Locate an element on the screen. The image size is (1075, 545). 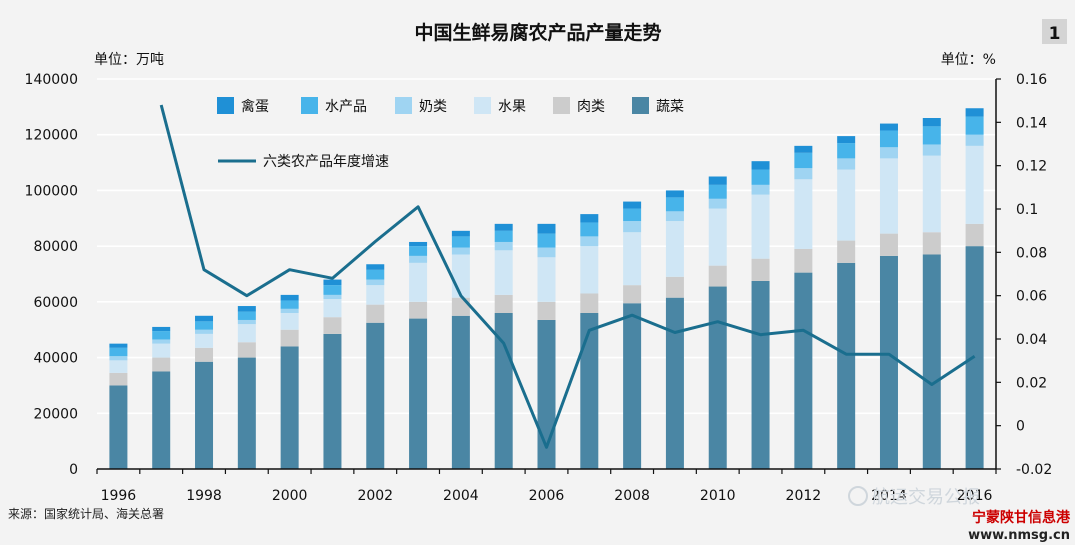
bar-fruit-2003 is located at coordinates (418, 282).